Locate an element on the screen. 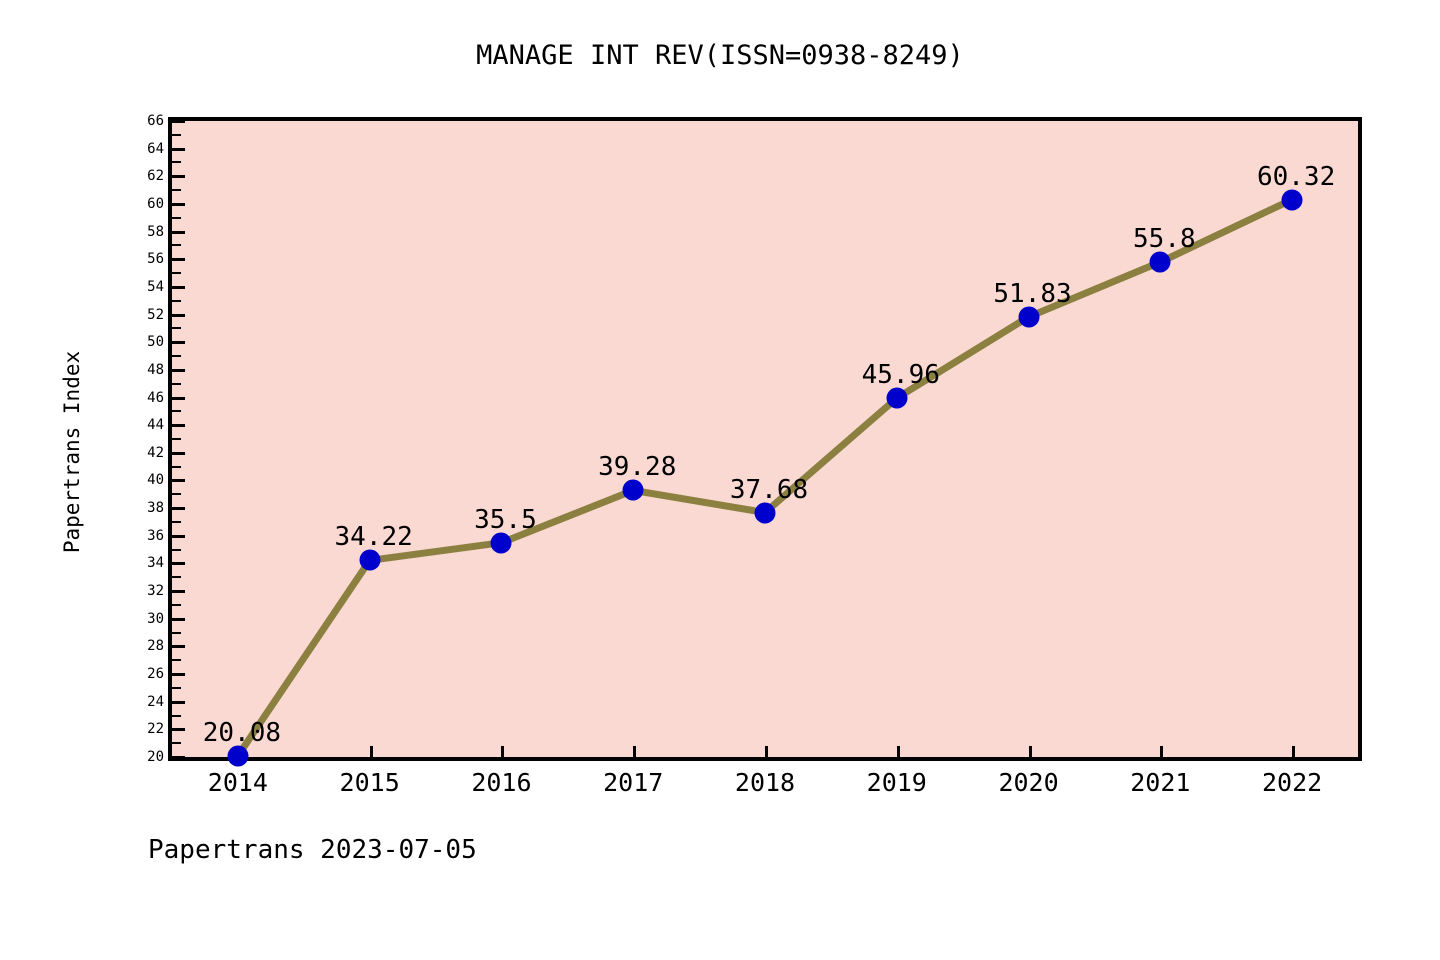 The height and width of the screenshot is (960, 1440). y-tick-label: 22 is located at coordinates (155, 729).